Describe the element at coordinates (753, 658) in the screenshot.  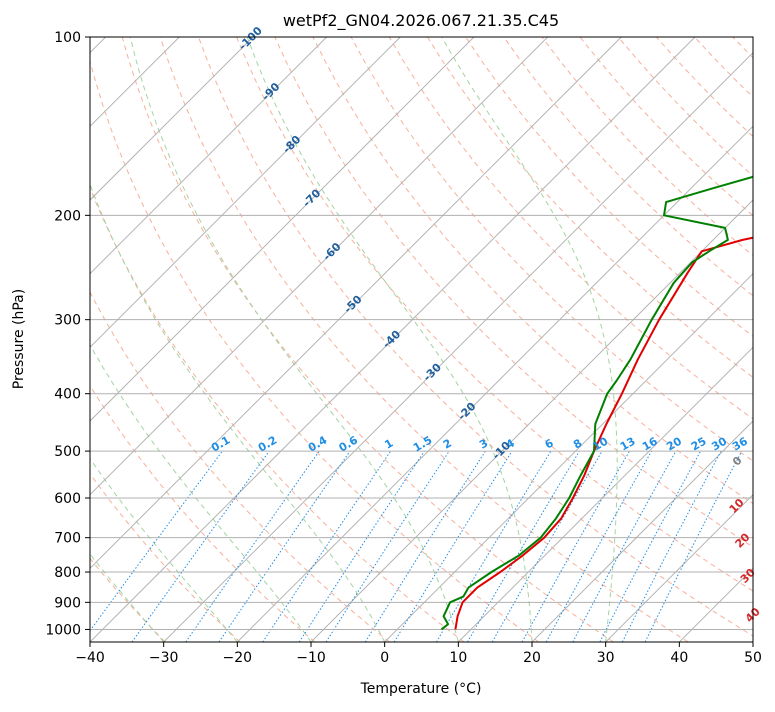
I see `x-tick-label: 50` at that location.